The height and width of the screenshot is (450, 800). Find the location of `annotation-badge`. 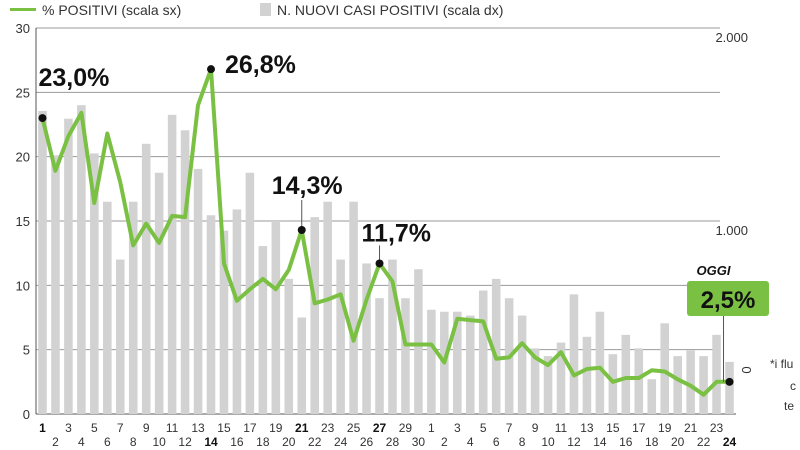

annotation-badge is located at coordinates (728, 298).